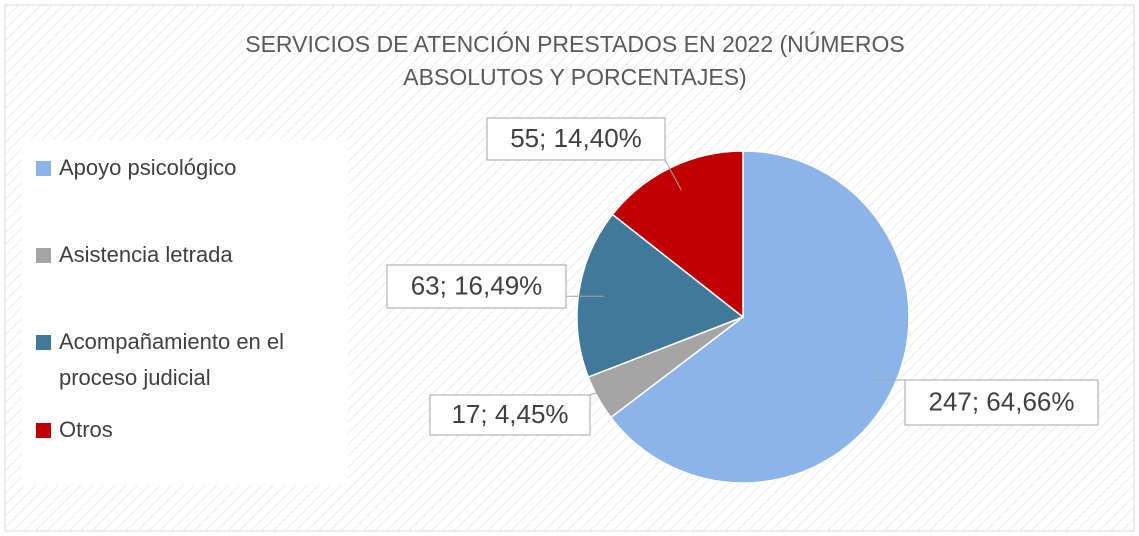  I want to click on data-label: 63; 16,49%, so click(477, 285).